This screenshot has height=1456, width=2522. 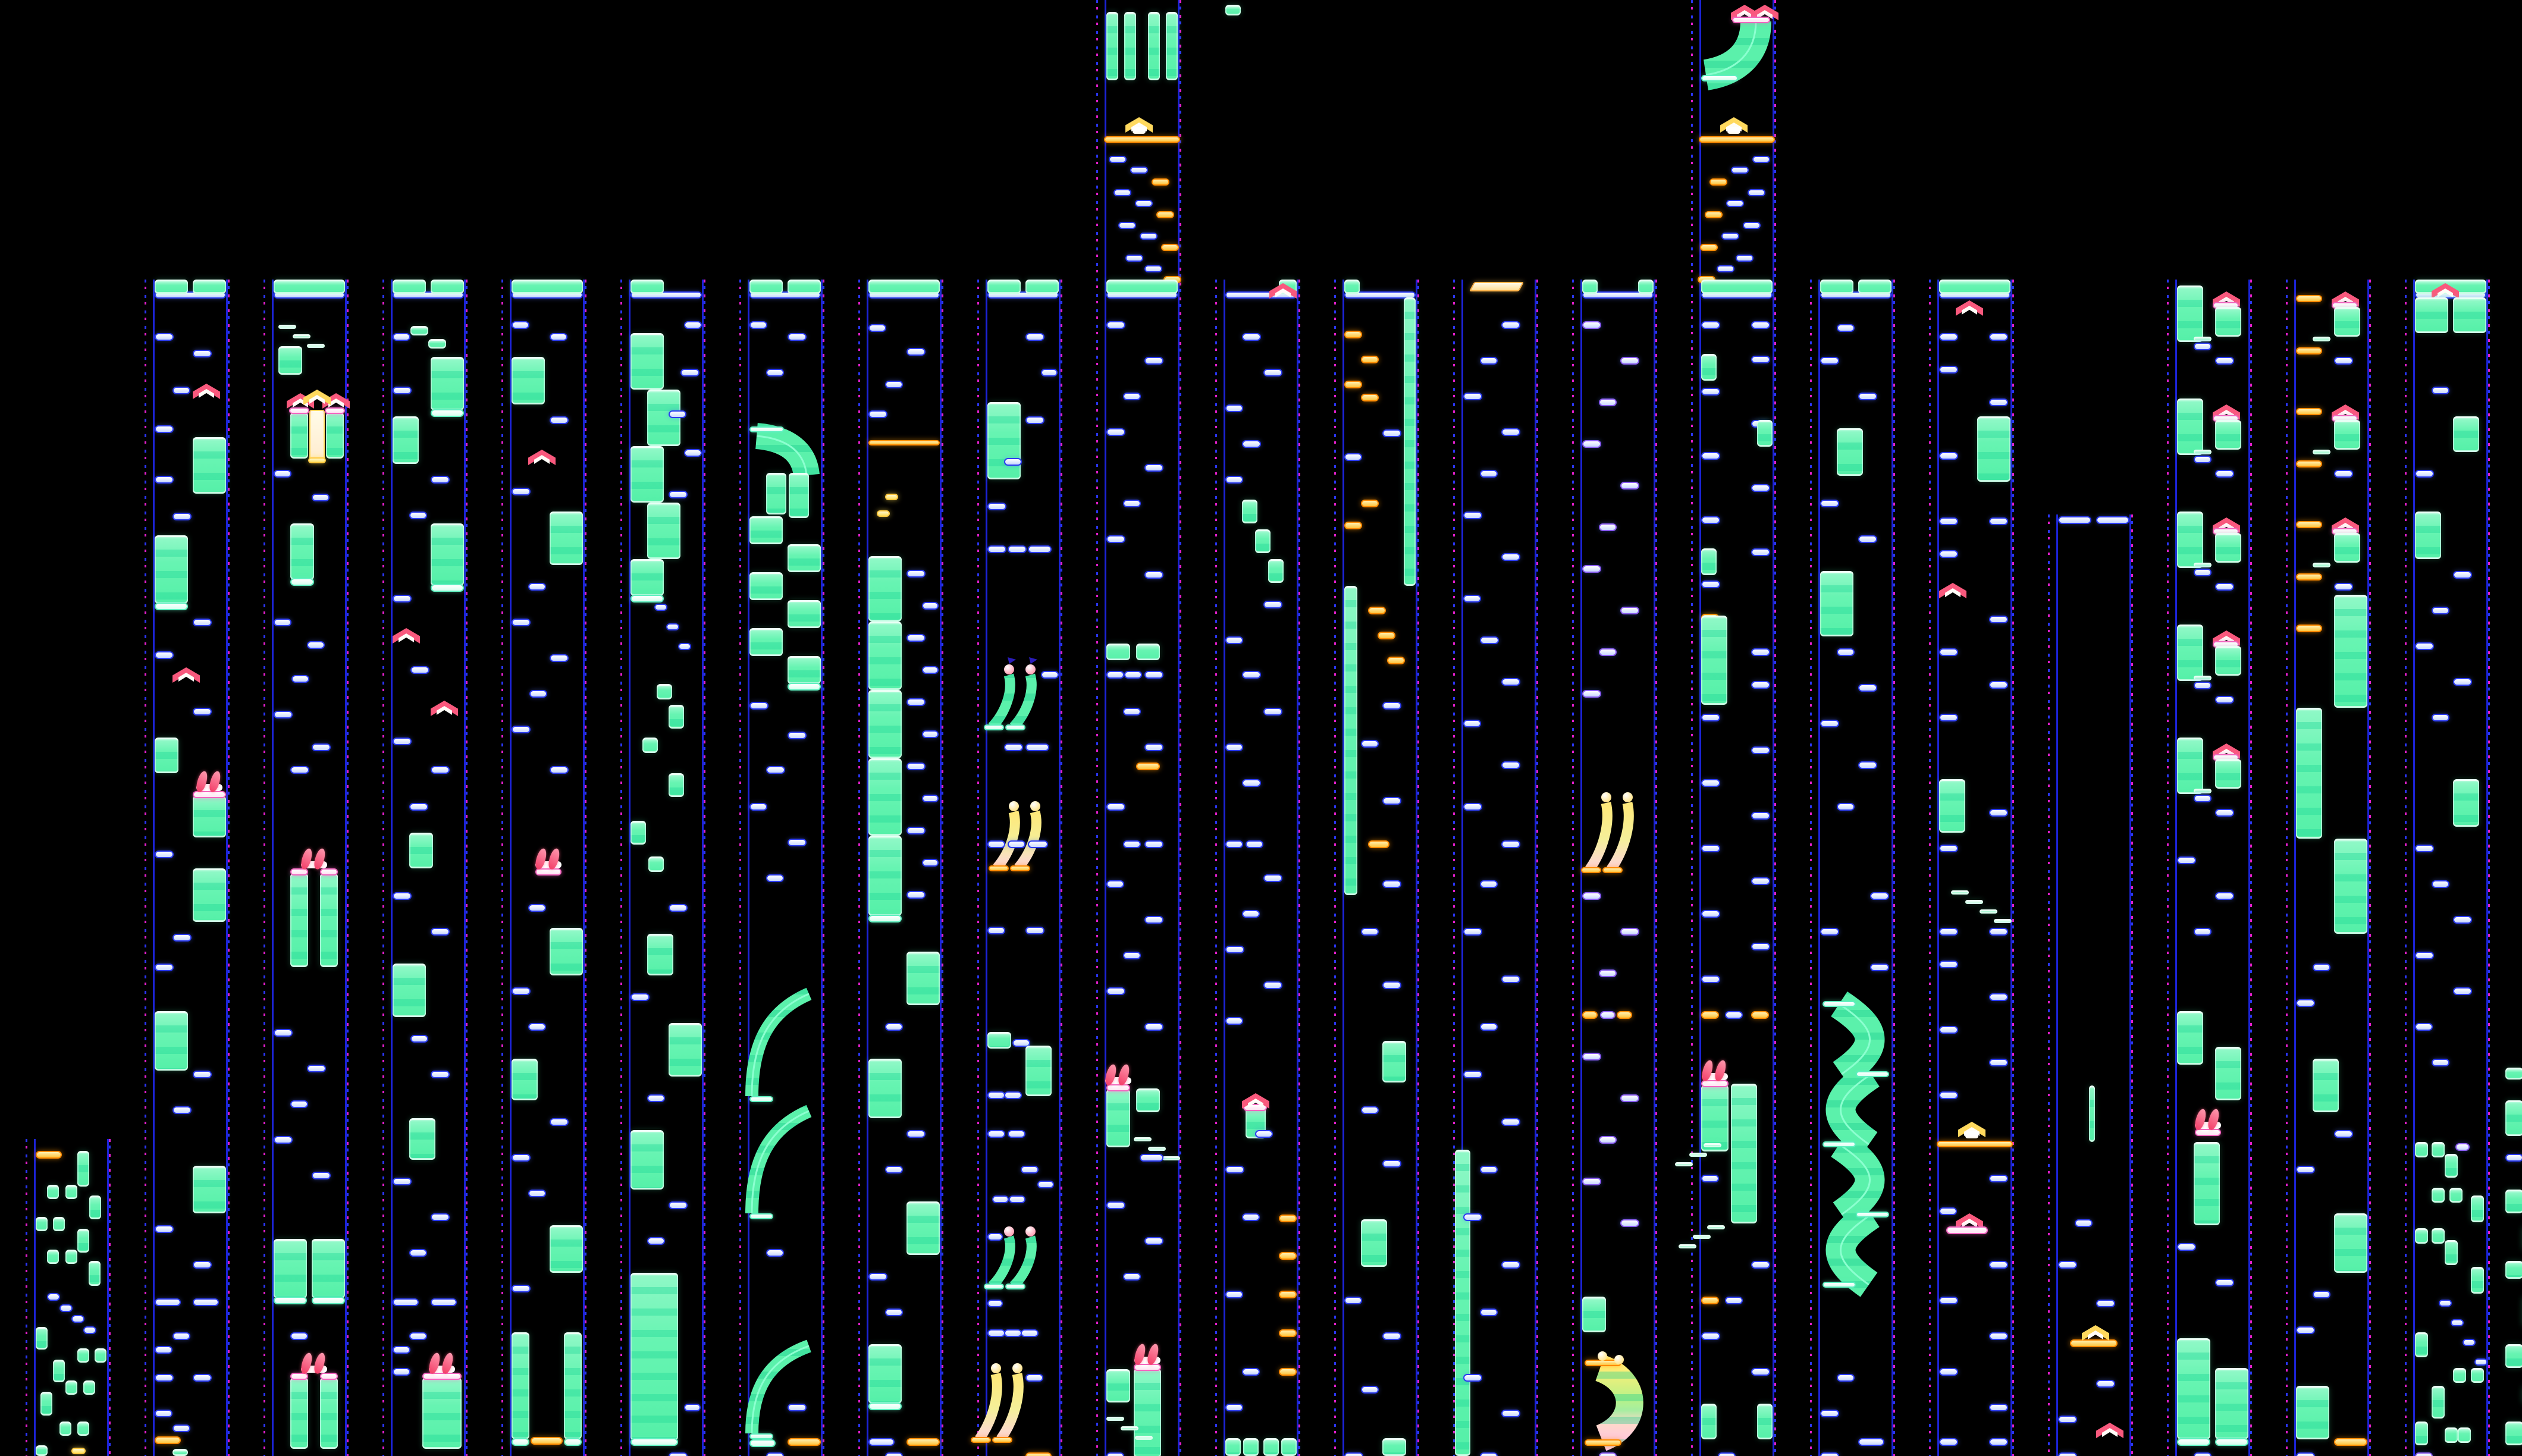 I want to click on gate-bar, so click(x=1975, y=1144).